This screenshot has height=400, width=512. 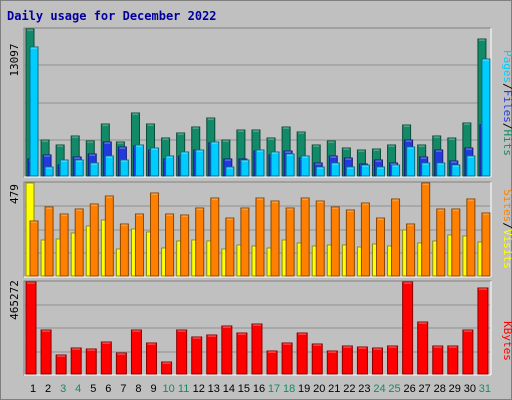 I want to click on day-label: 19, so click(x=304, y=389).